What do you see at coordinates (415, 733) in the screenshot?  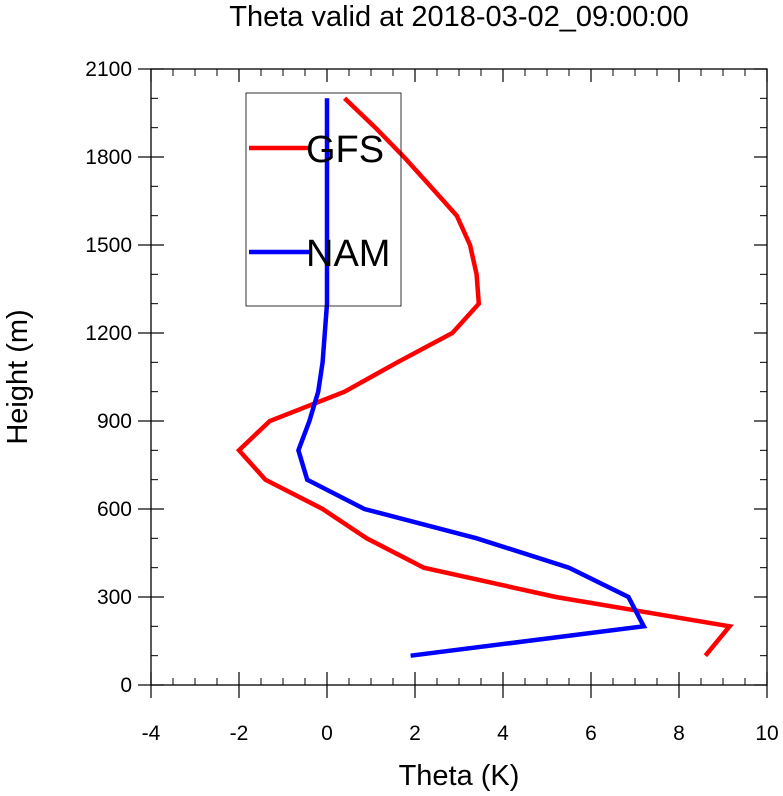 I see `x-tick-label: 2` at bounding box center [415, 733].